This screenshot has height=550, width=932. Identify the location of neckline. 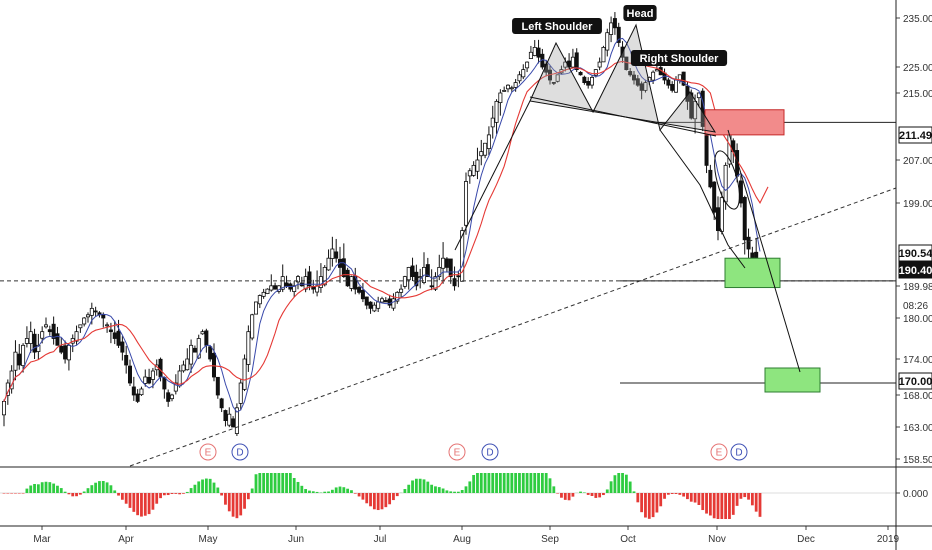
(623, 116).